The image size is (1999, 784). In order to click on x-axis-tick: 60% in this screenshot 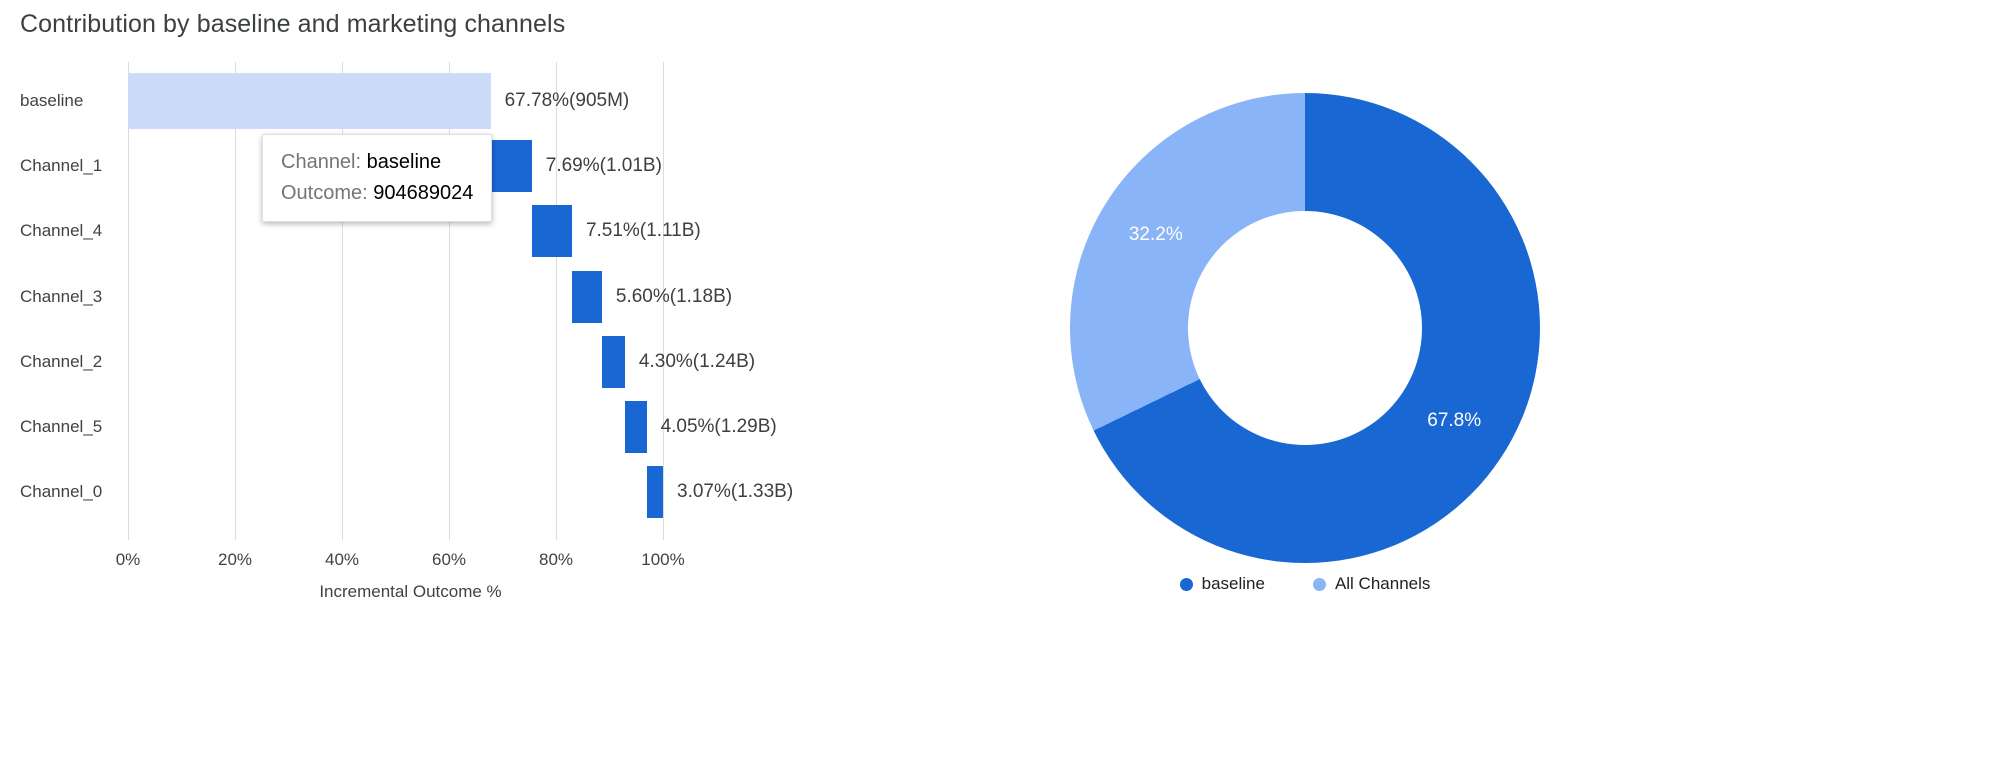, I will do `click(449, 559)`.